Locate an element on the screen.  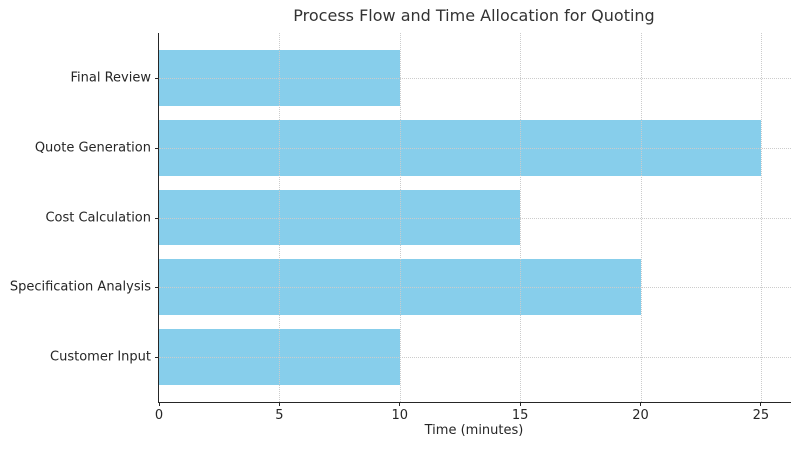
x-tick-label: 20 is located at coordinates (640, 415).